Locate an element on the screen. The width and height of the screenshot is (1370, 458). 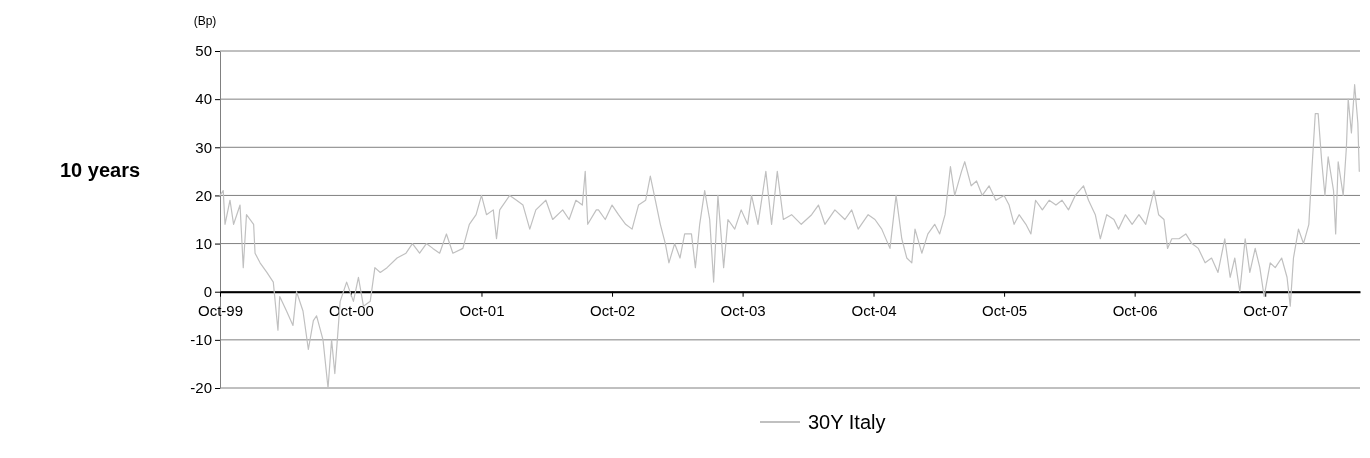
x-tick-label: Oct-99 is located at coordinates (220, 311).